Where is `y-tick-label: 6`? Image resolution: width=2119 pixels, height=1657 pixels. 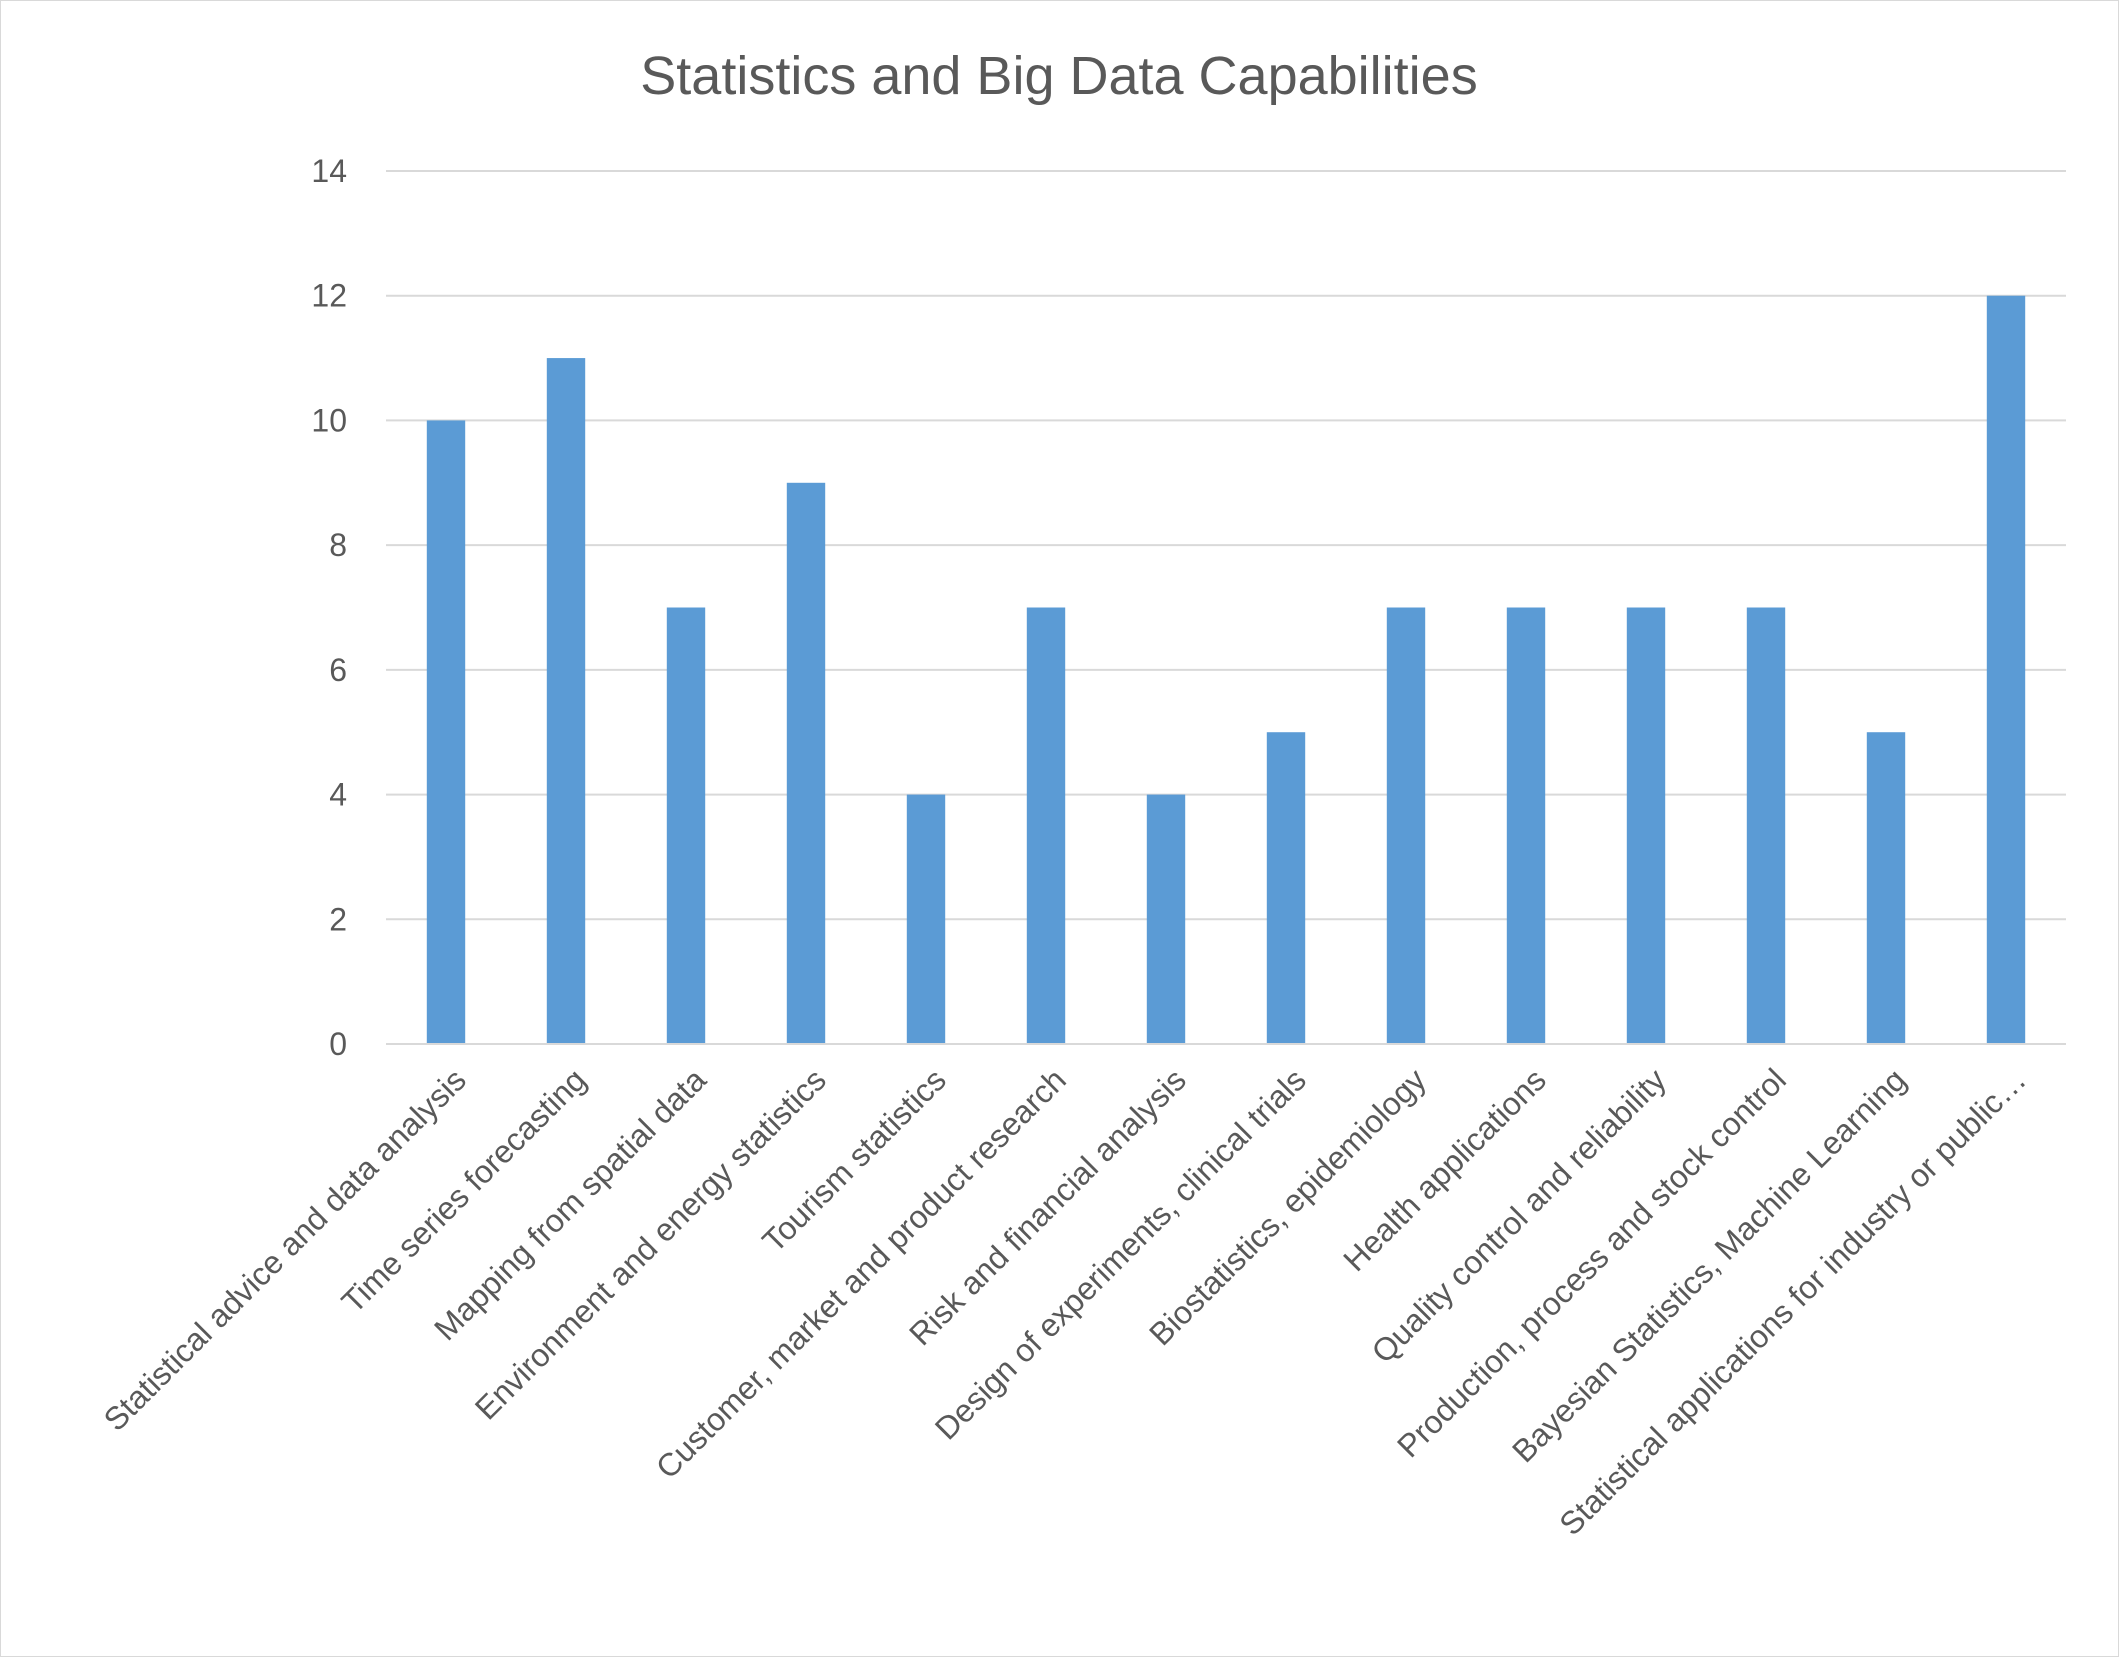
y-tick-label: 6 is located at coordinates (338, 670).